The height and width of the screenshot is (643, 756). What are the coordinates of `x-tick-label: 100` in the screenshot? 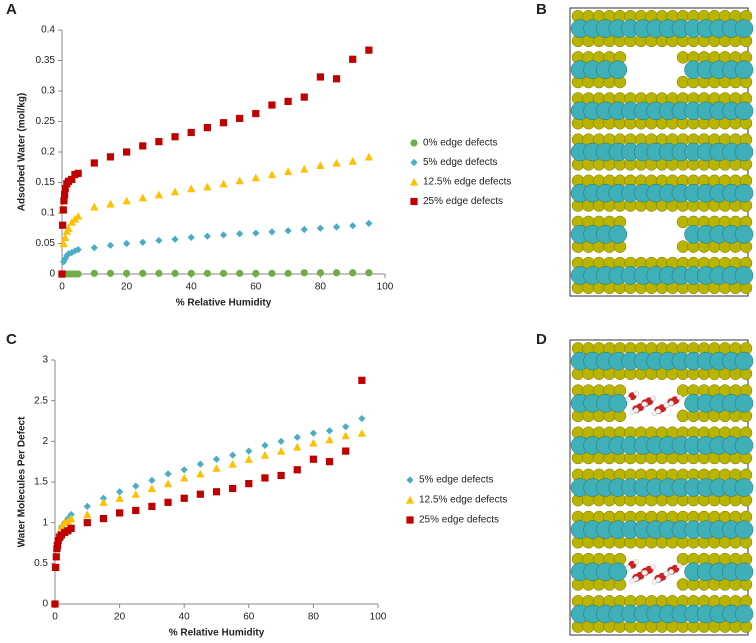 It's located at (378, 617).